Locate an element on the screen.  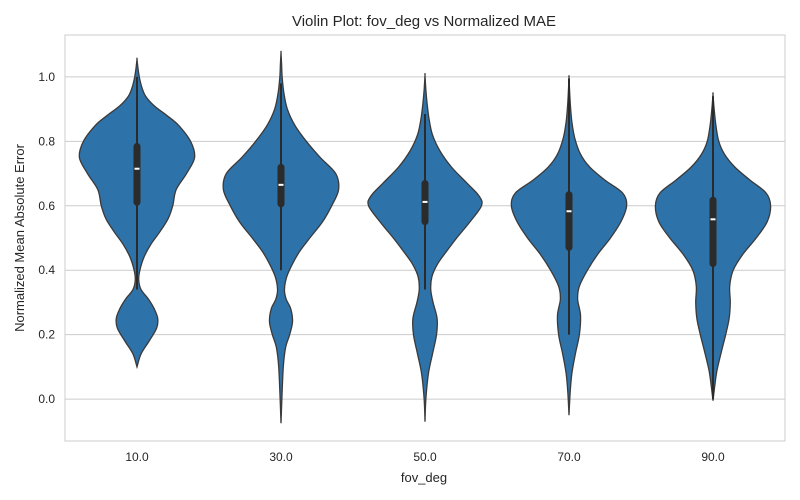
y-tick-label: 0.2 is located at coordinates (46, 335).